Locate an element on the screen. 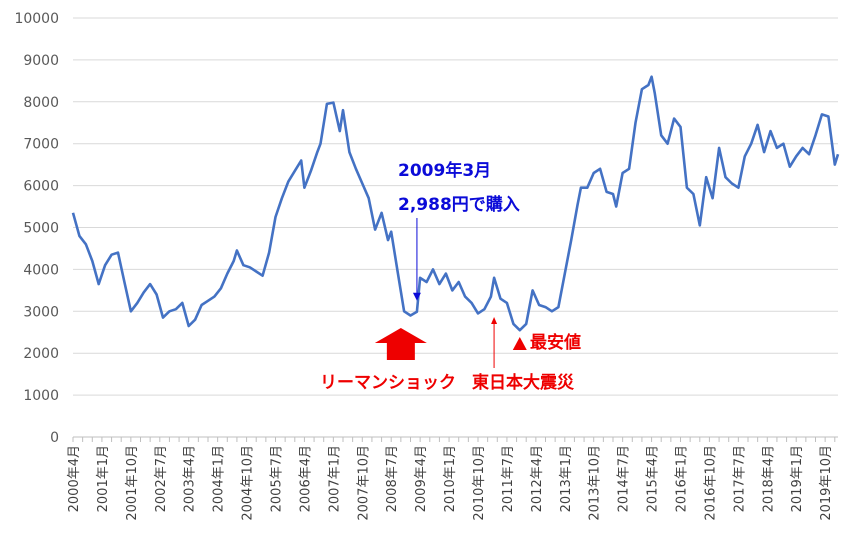 This screenshot has width=850, height=552. y-tick-label: 0 is located at coordinates (54, 438).